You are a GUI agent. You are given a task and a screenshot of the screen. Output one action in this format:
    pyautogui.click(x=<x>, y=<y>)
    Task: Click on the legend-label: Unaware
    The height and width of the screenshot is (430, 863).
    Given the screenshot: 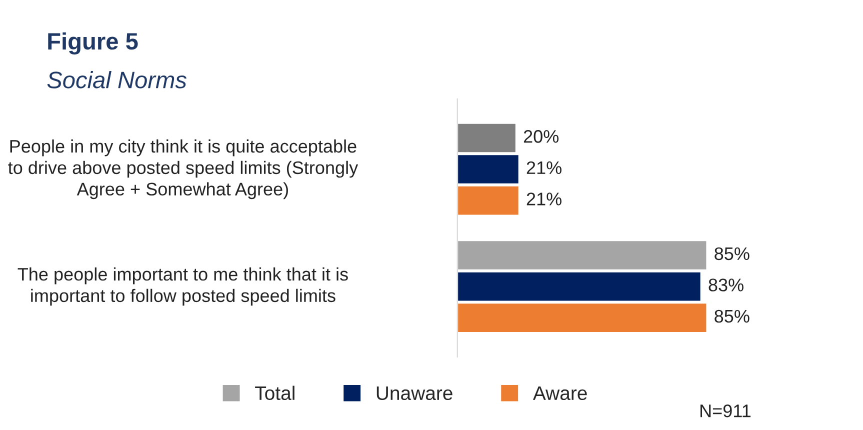 What is the action you would take?
    pyautogui.click(x=414, y=393)
    